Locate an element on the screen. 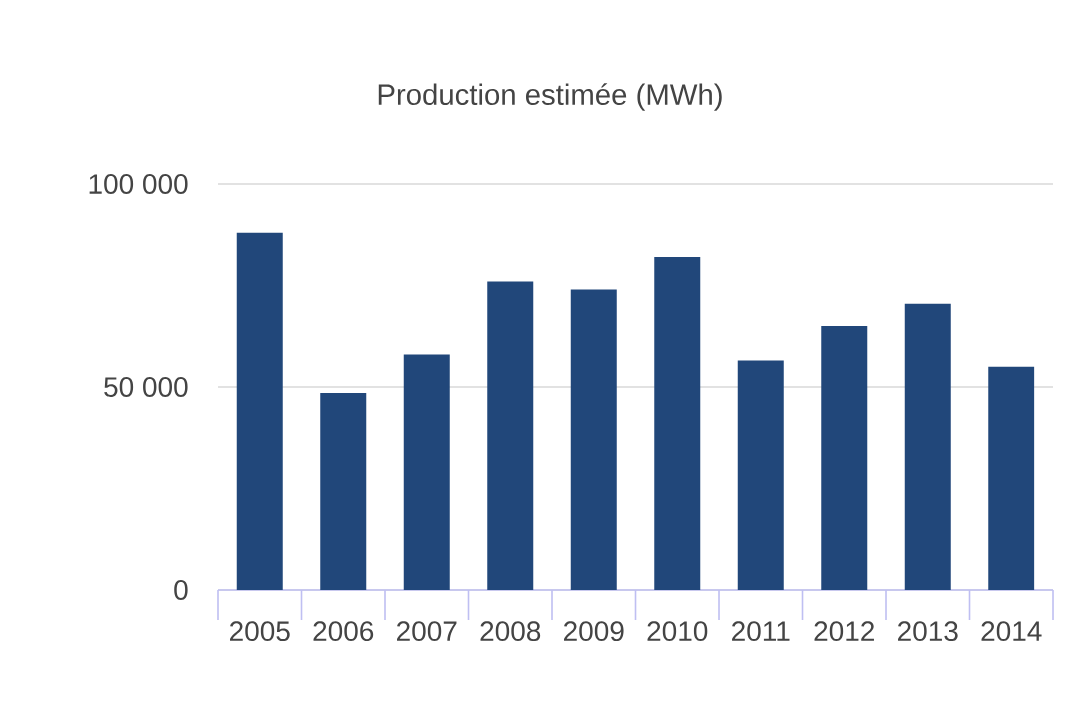  x-tick-label: 2008 is located at coordinates (510, 631).